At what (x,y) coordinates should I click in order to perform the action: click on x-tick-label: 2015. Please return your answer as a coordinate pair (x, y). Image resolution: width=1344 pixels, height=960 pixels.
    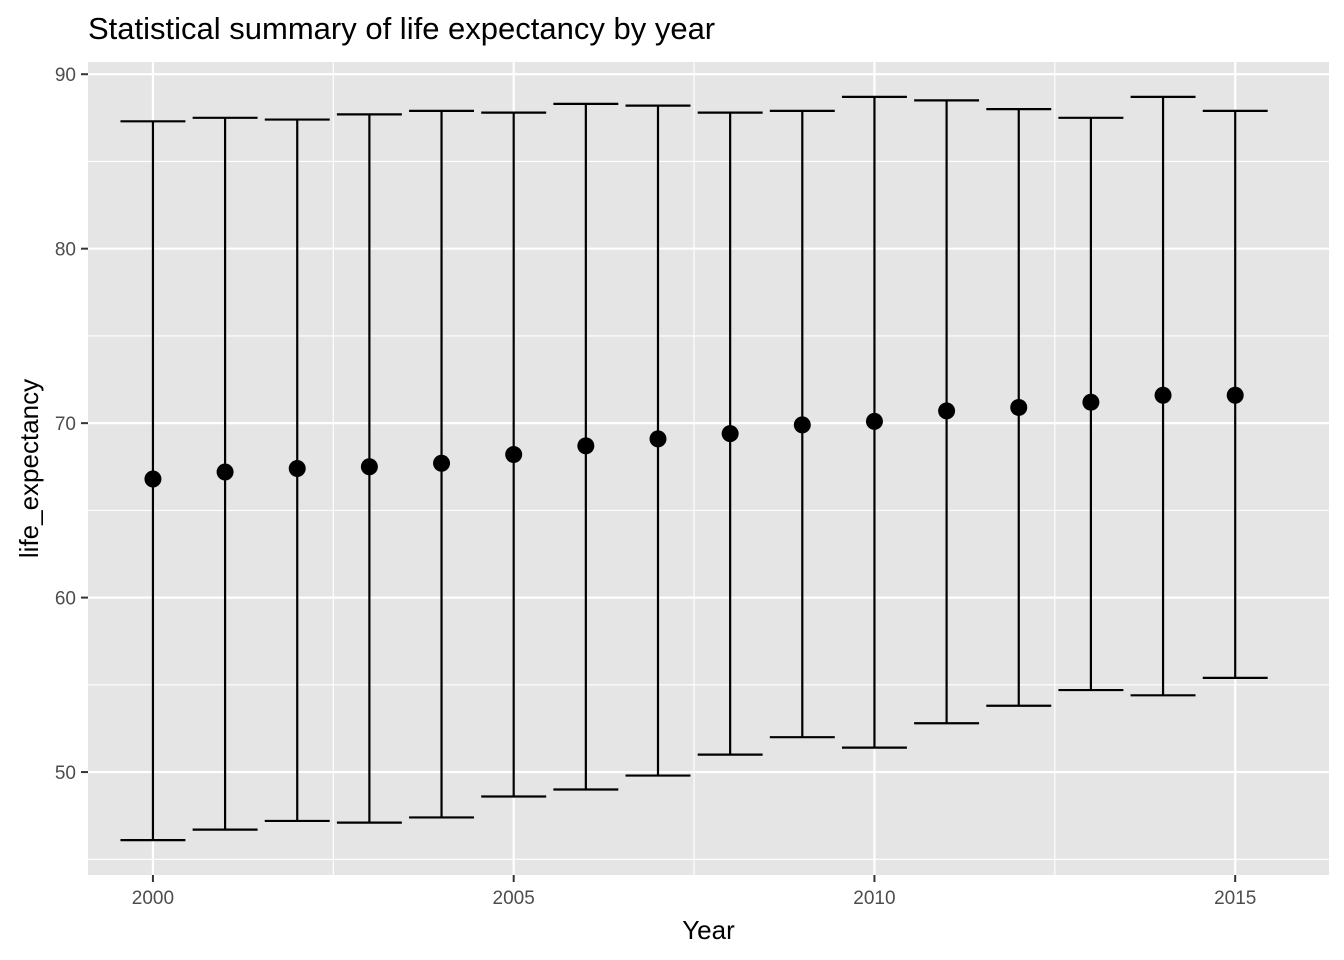
    Looking at the image, I should click on (1235, 898).